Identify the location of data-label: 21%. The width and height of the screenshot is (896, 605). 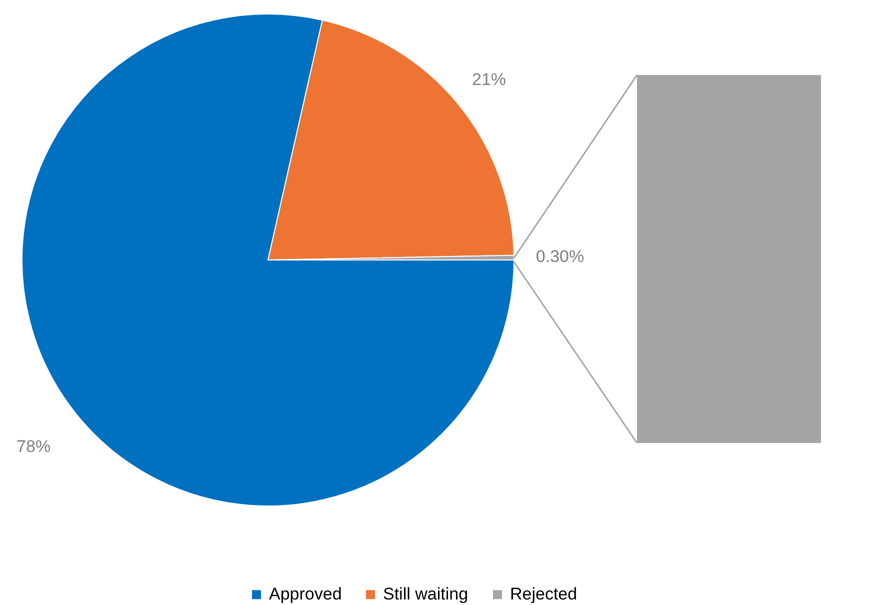
(489, 80).